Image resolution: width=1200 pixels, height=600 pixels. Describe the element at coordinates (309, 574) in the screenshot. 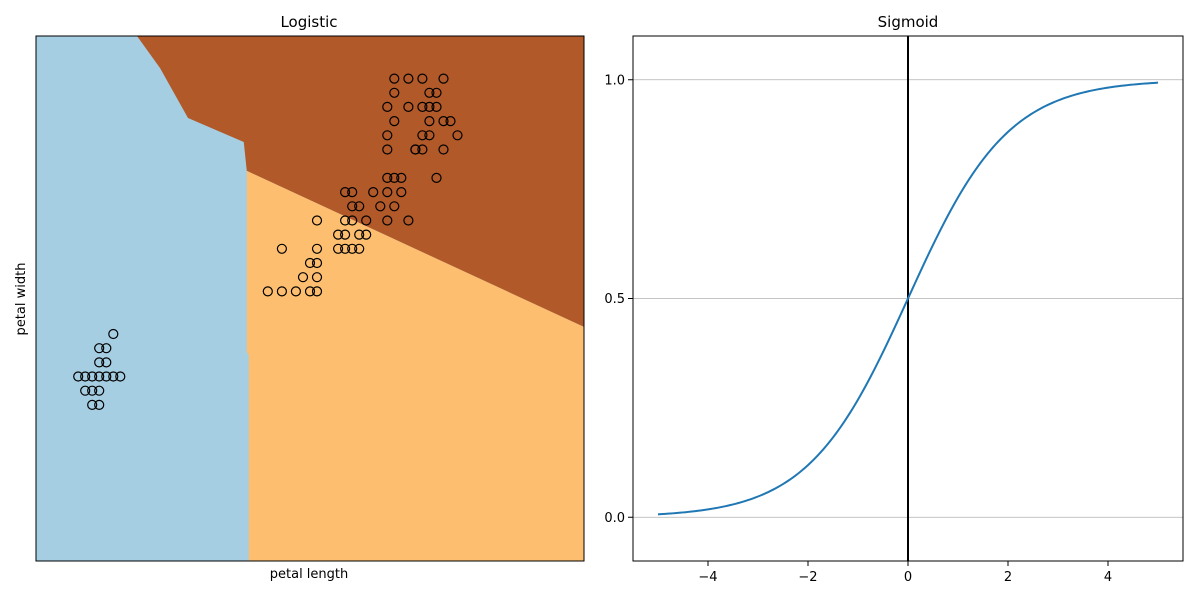

I see `logistic-xlabel: petal length` at that location.